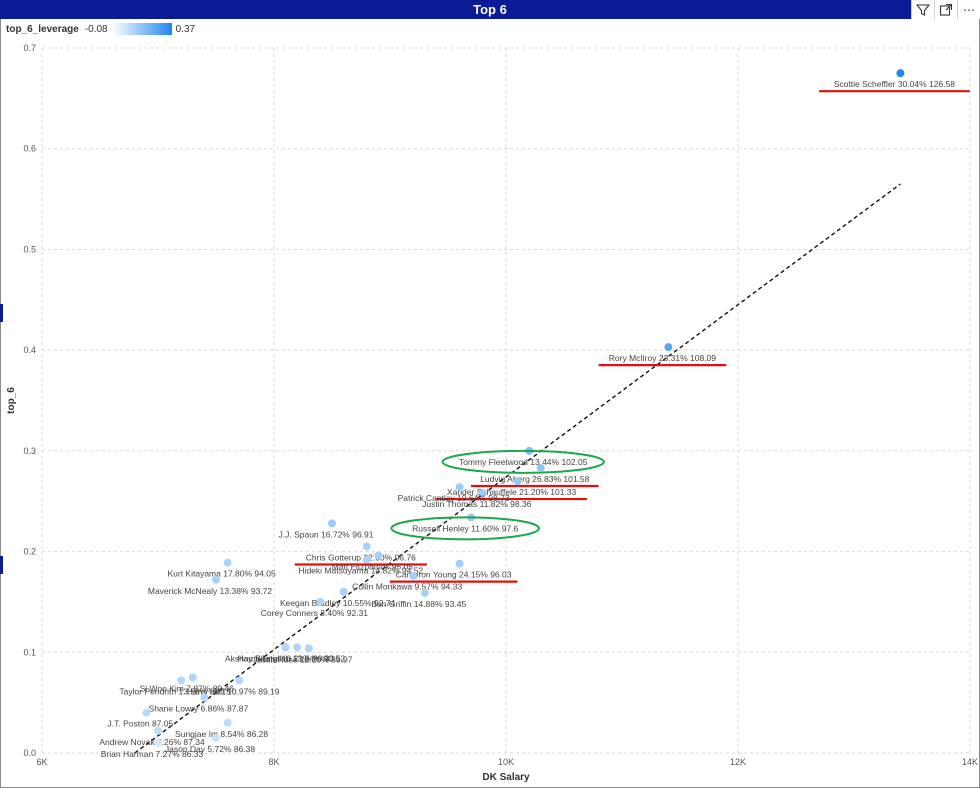 The image size is (980, 788). I want to click on point-label: Corey Conners 8.40% 92.31, so click(315, 613).